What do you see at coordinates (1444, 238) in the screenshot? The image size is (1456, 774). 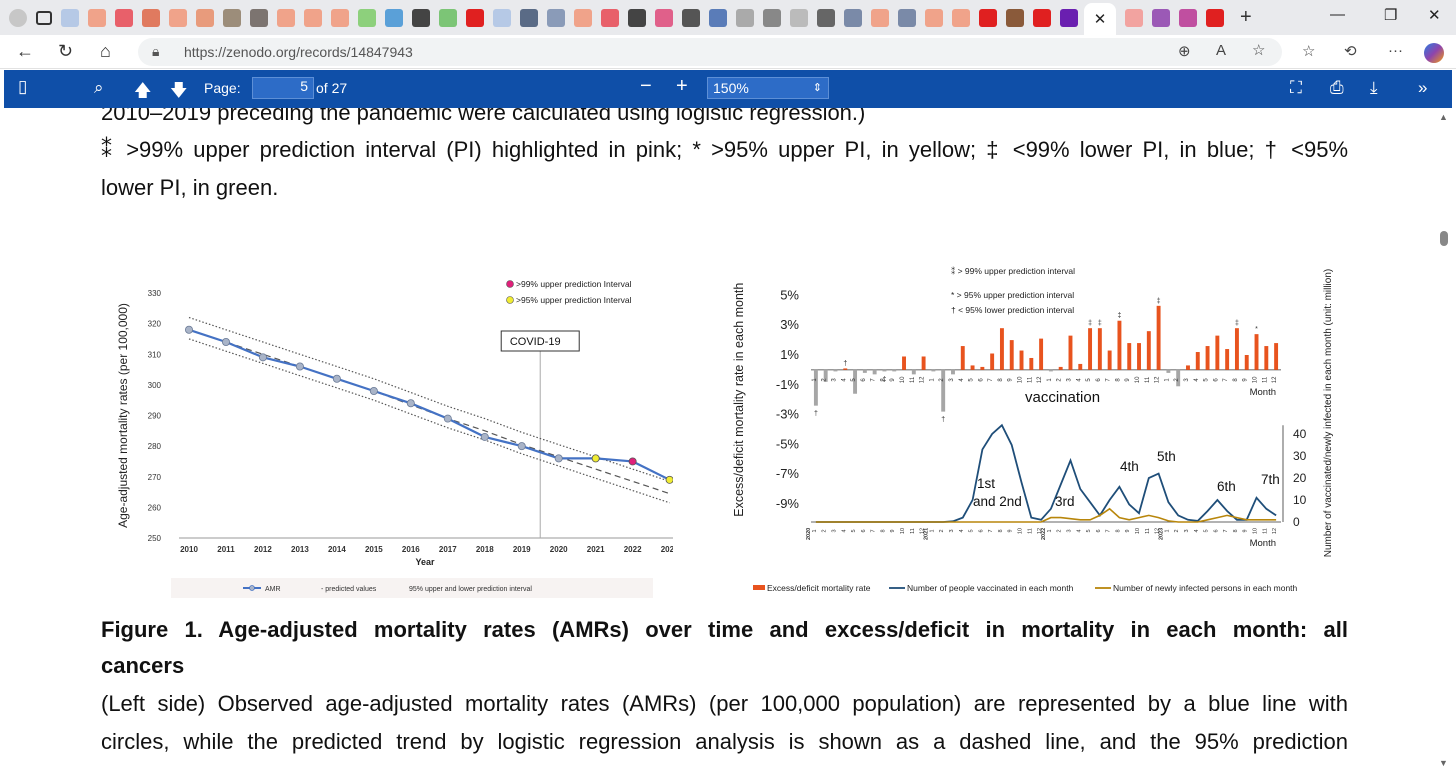 I see `scrollbar-thumb` at bounding box center [1444, 238].